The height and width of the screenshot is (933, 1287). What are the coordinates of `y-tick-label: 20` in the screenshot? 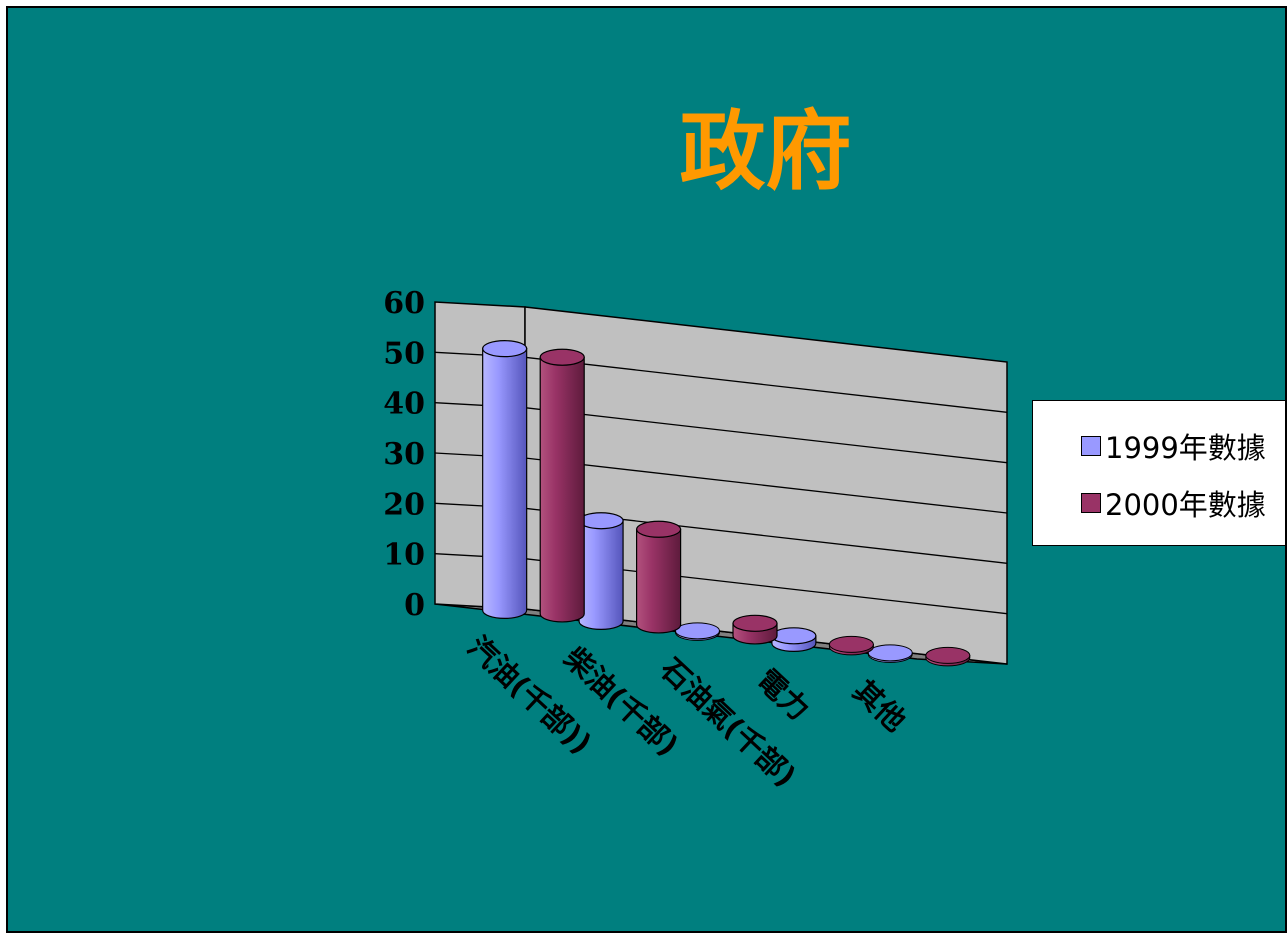 It's located at (404, 504).